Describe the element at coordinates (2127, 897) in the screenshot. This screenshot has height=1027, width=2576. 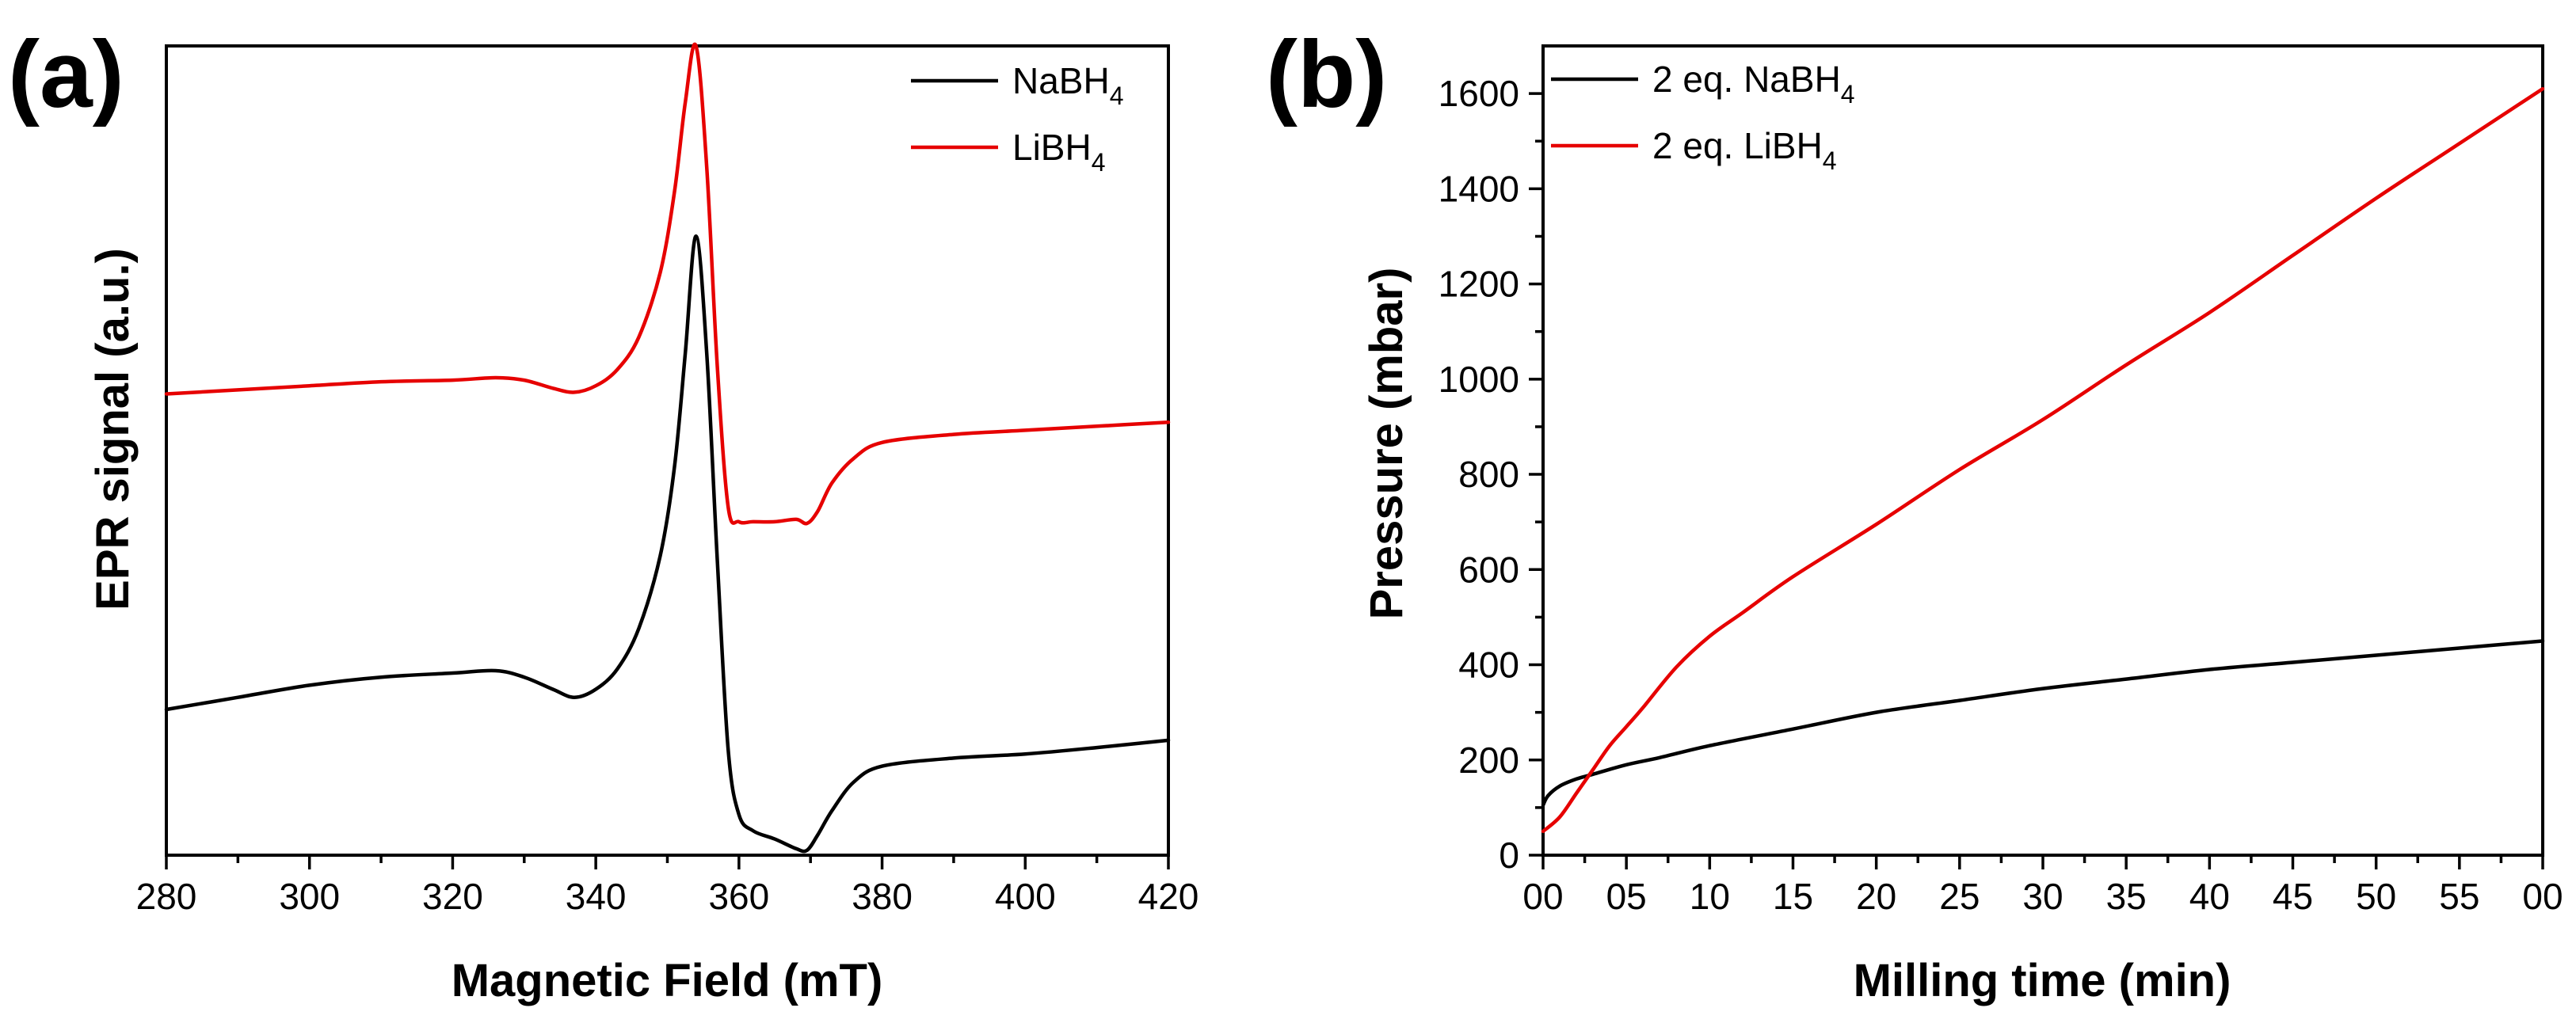
I see `x-tick-label: 35` at that location.